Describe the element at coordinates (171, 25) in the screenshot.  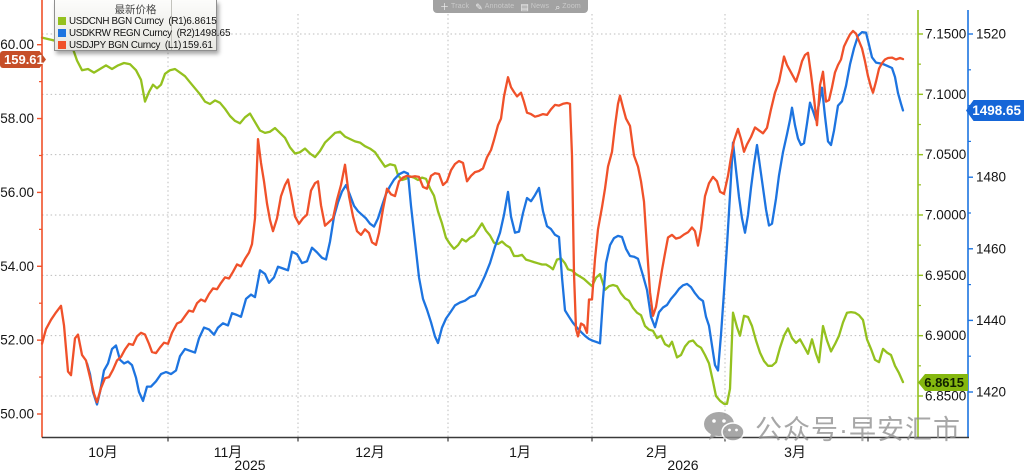
I see `legend-divider` at that location.